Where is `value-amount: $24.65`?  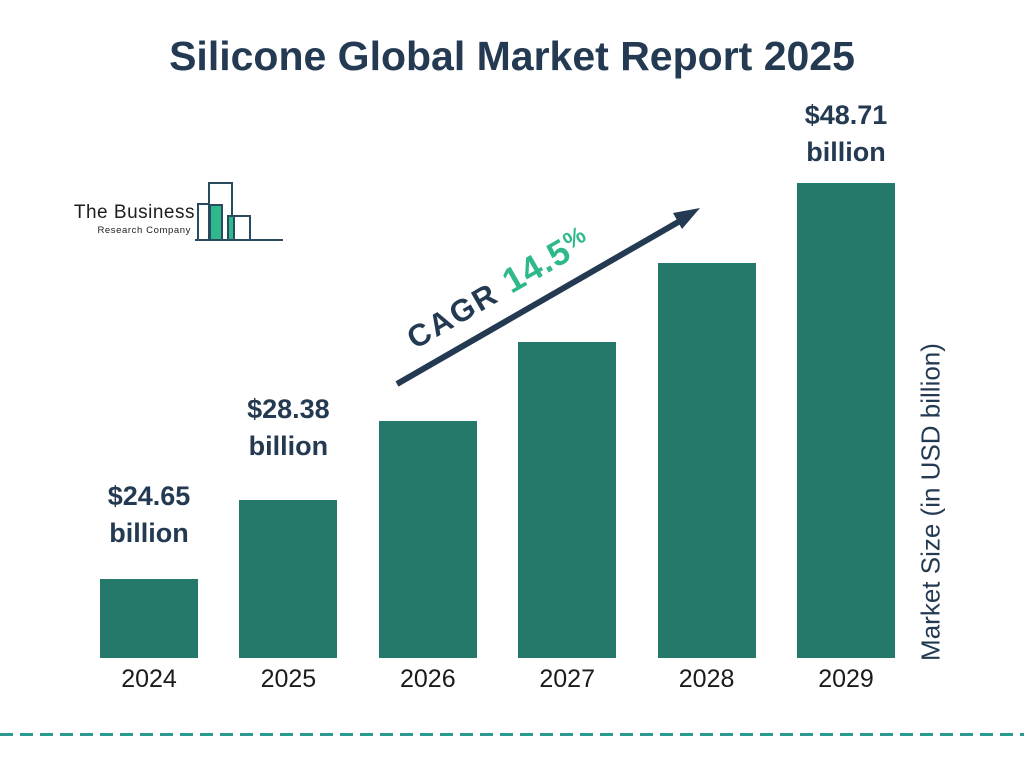 value-amount: $24.65 is located at coordinates (149, 496).